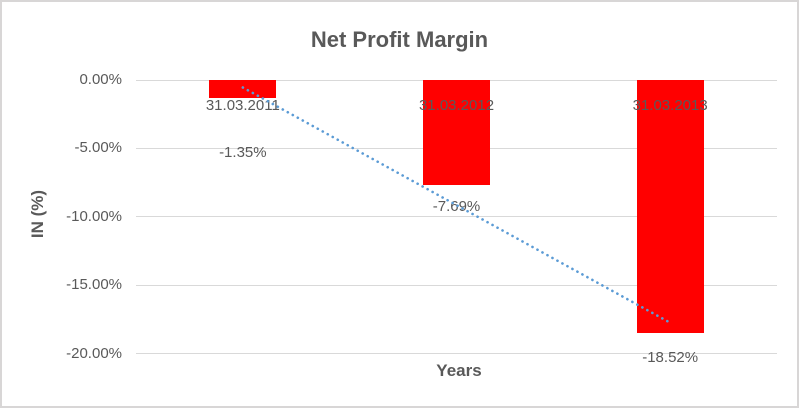 This screenshot has width=799, height=408. What do you see at coordinates (670, 357) in the screenshot?
I see `data-label: -18.52%` at bounding box center [670, 357].